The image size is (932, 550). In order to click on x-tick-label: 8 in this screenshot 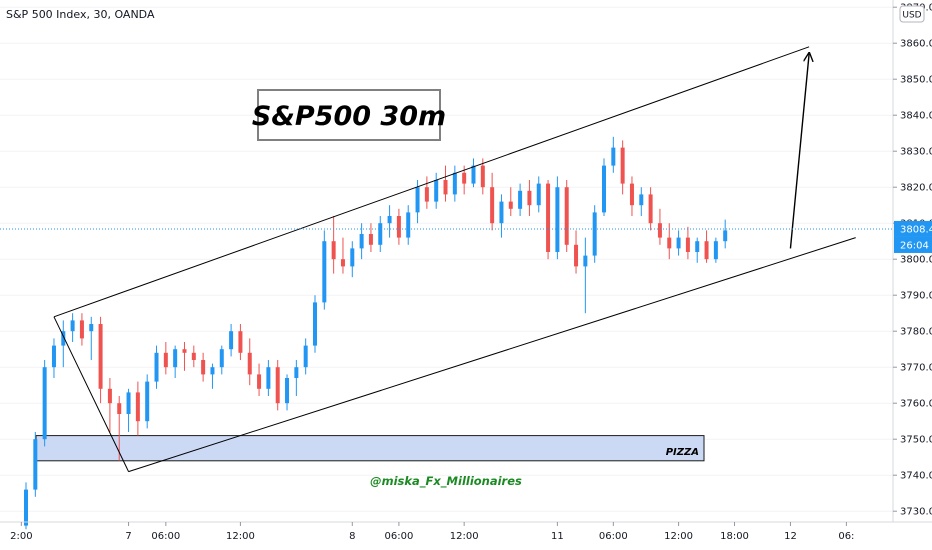, I will do `click(352, 536)`.